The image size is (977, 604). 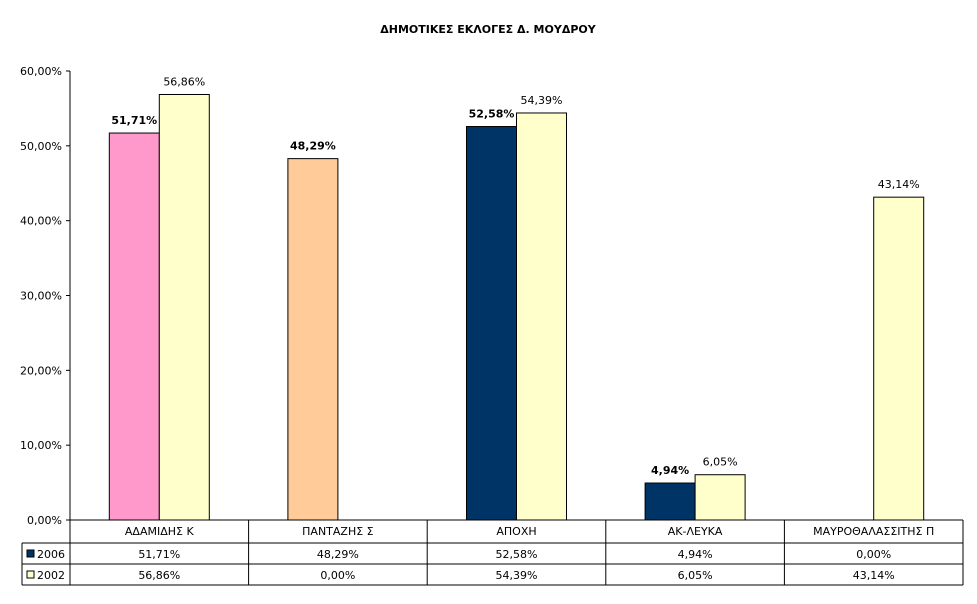 I want to click on data-label-2002-0: 56,86%, so click(x=184, y=81).